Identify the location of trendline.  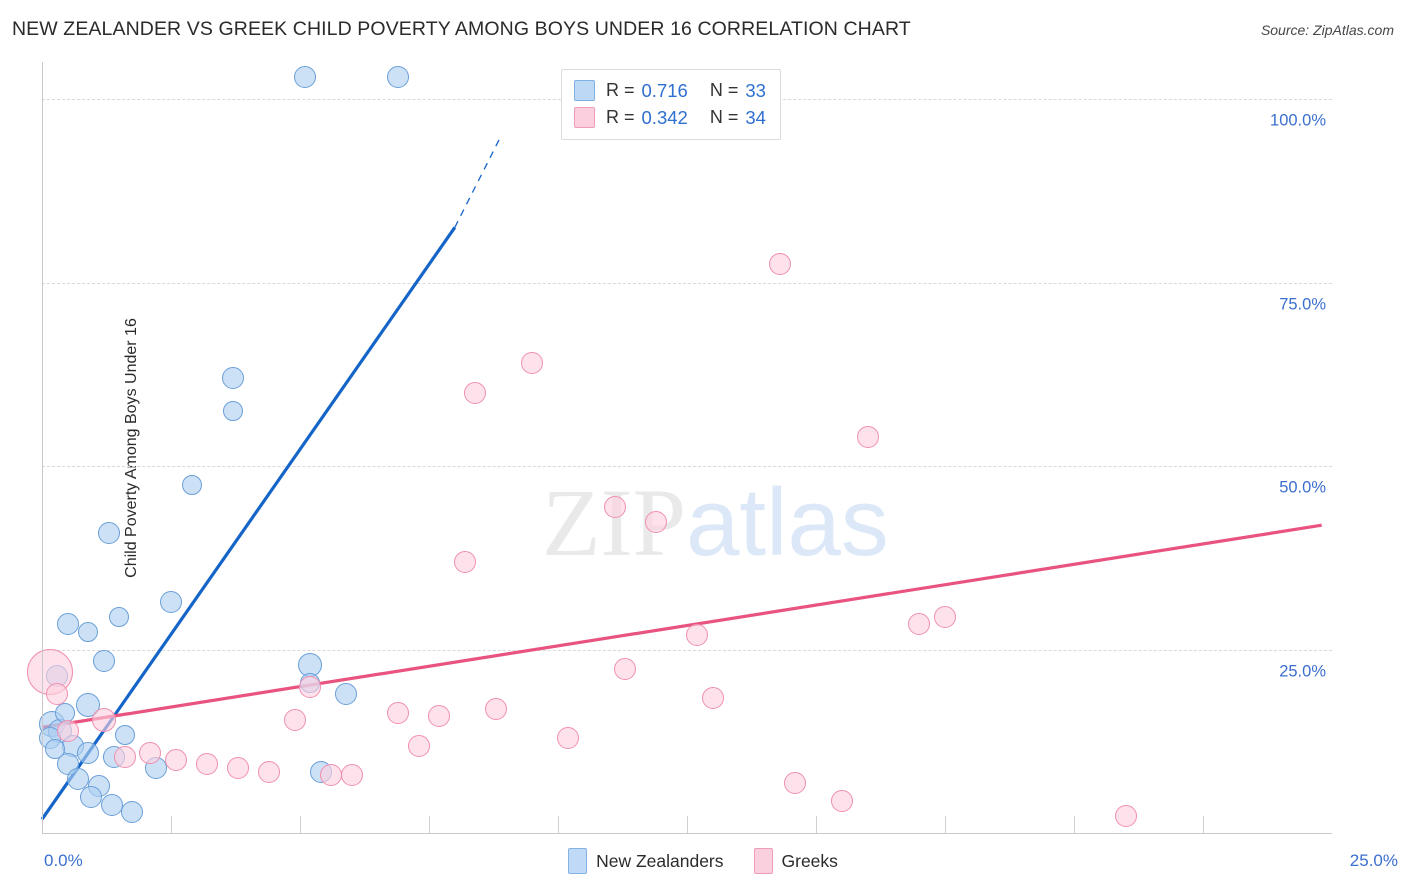
(478, 181).